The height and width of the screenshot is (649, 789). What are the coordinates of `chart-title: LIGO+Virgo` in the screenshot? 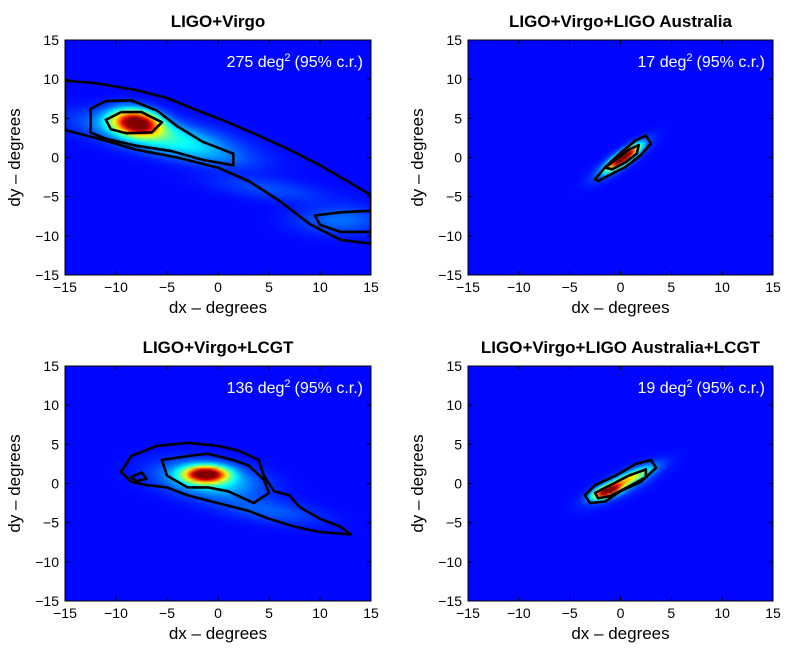 It's located at (218, 21).